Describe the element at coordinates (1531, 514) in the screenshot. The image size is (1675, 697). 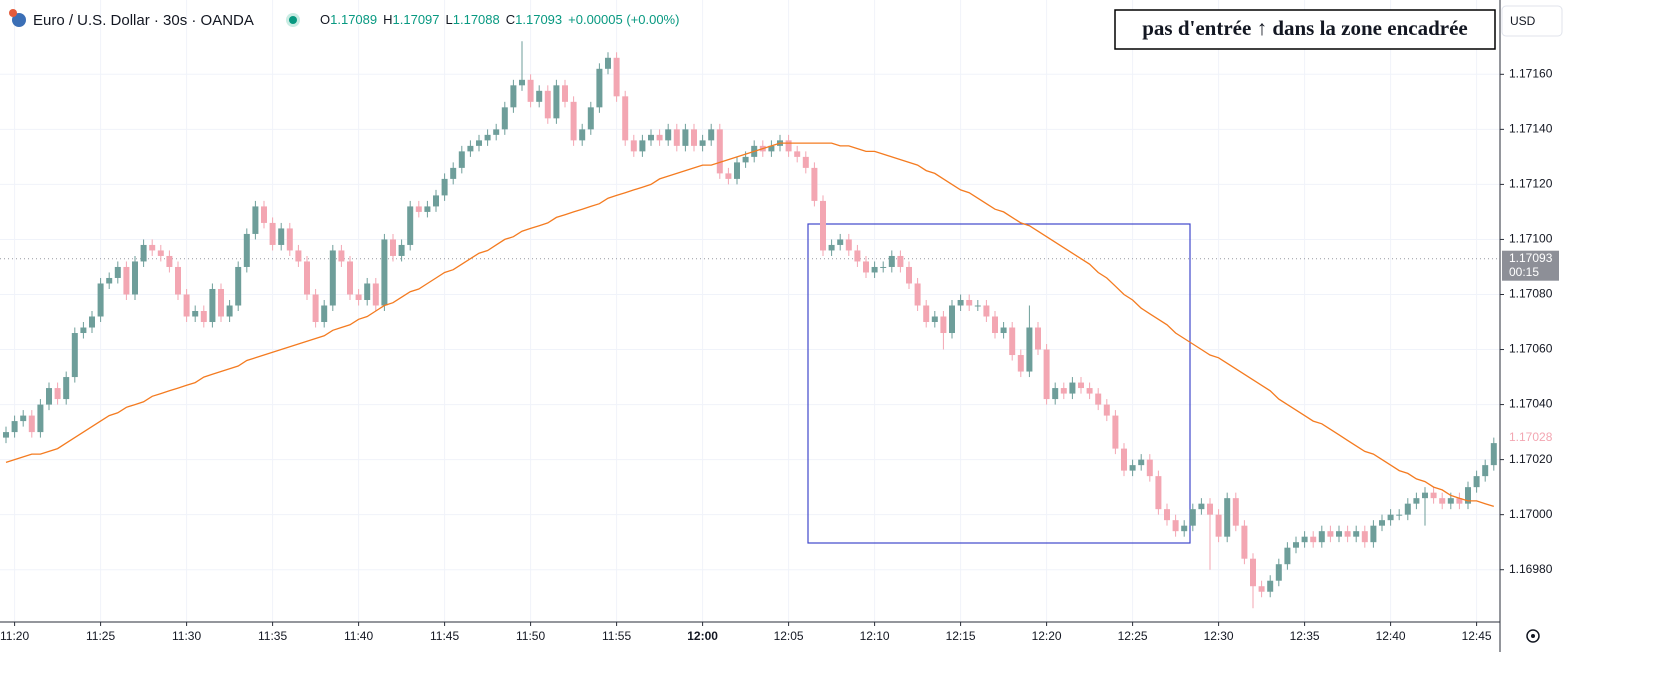
I see `y-tick-label: 1.17000` at that location.